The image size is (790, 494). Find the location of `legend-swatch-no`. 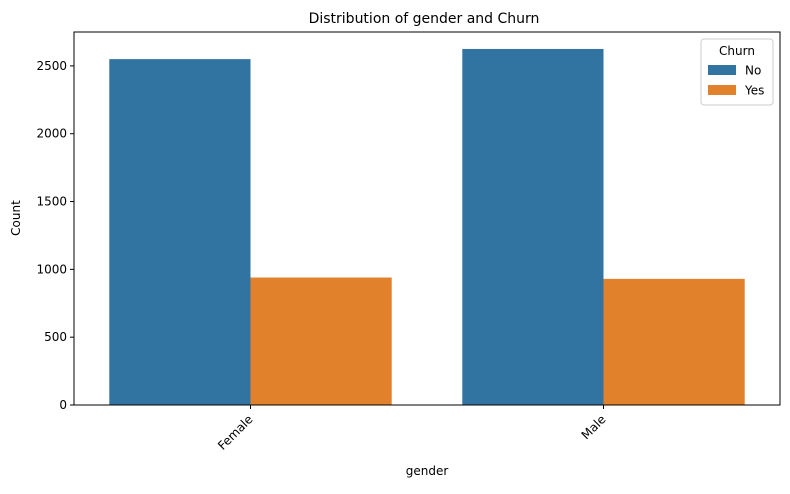

legend-swatch-no is located at coordinates (722, 70).